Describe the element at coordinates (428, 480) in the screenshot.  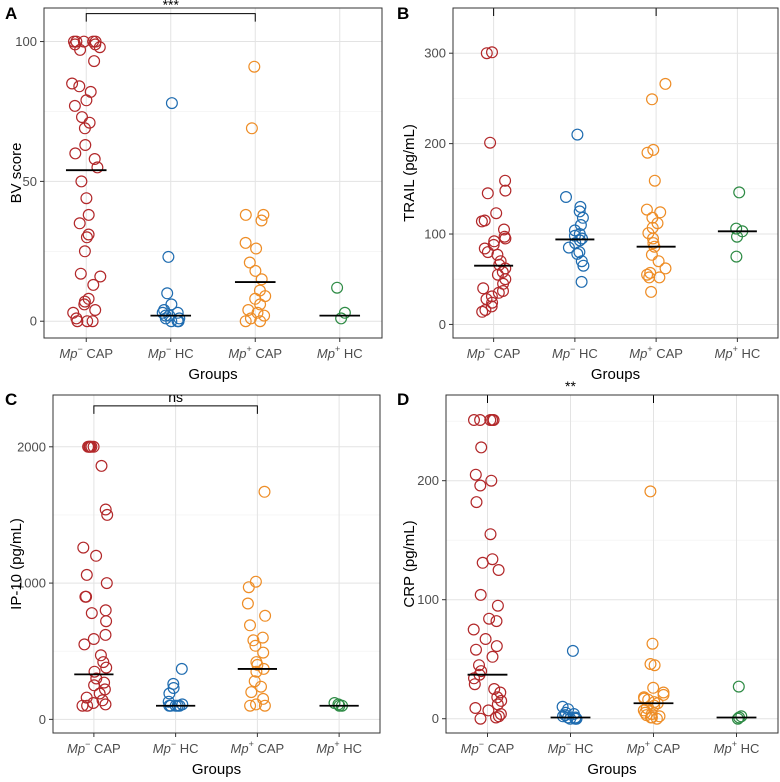
I see `y-tick-label: 200` at that location.